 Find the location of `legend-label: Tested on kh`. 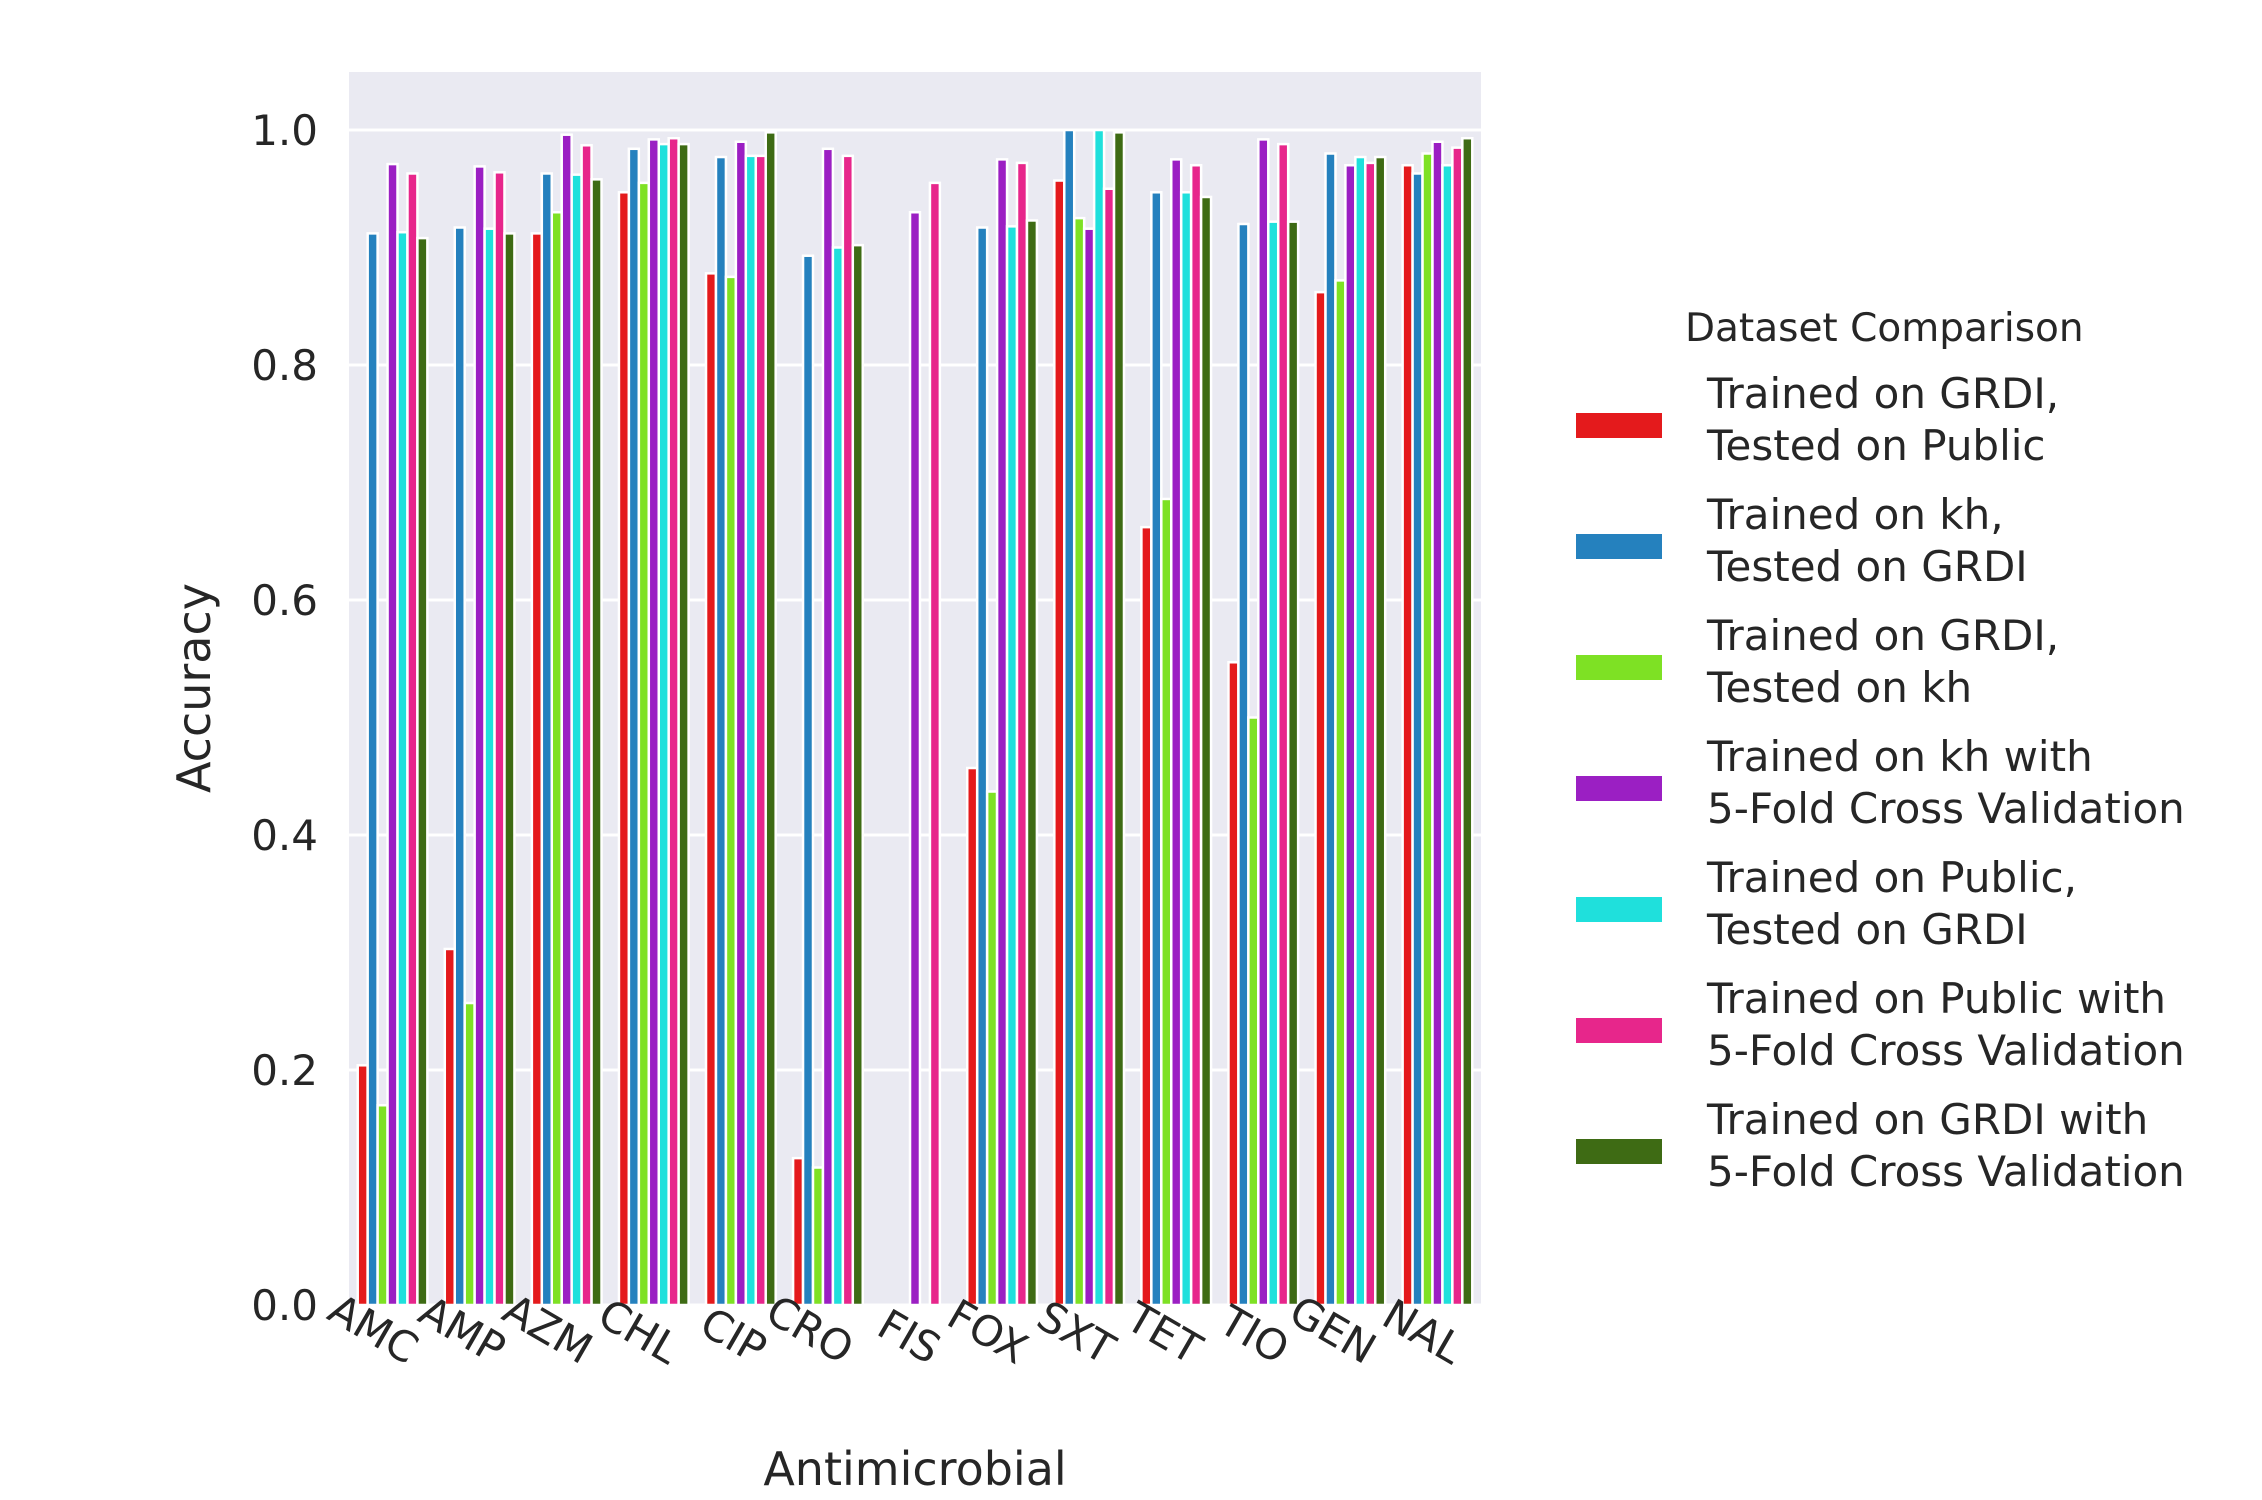

legend-label: Tested on kh is located at coordinates (1839, 687).